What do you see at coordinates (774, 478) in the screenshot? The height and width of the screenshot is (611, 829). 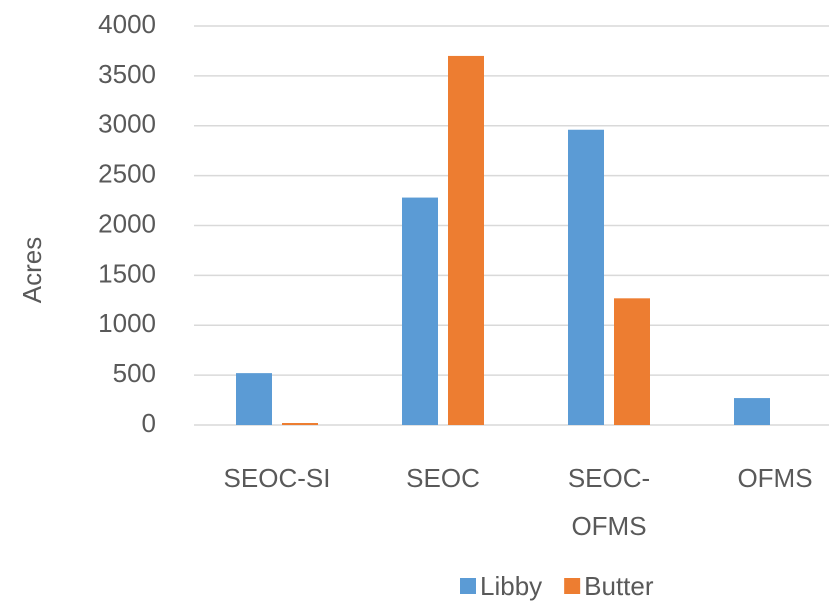 I see `x-tick-label: OFMS` at bounding box center [774, 478].